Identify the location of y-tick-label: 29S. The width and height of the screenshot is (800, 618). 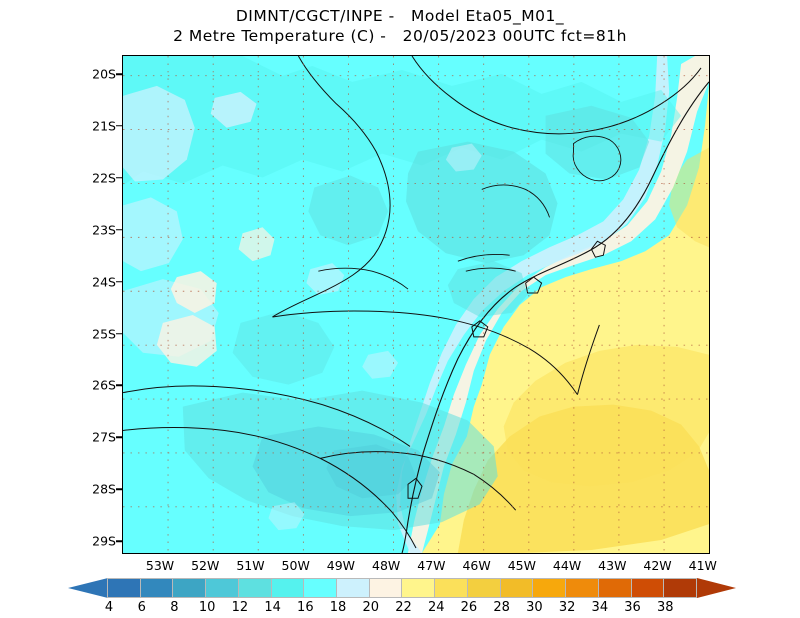
(104, 541).